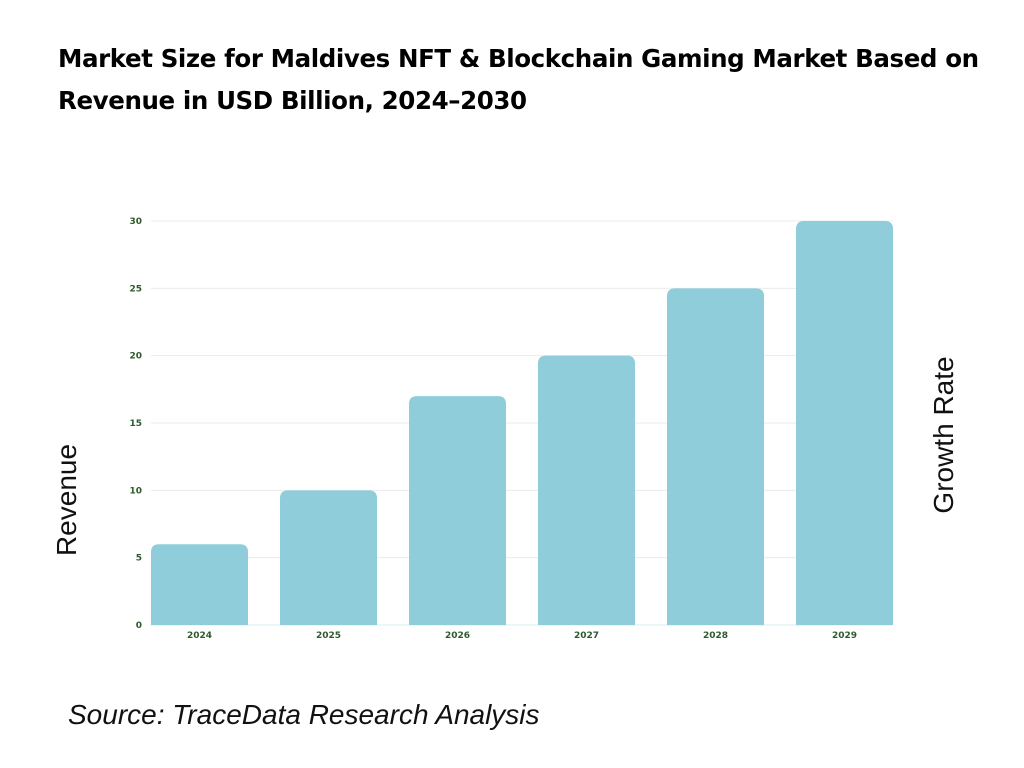 This screenshot has width=1024, height=768. I want to click on y-tick-label: 5, so click(139, 559).